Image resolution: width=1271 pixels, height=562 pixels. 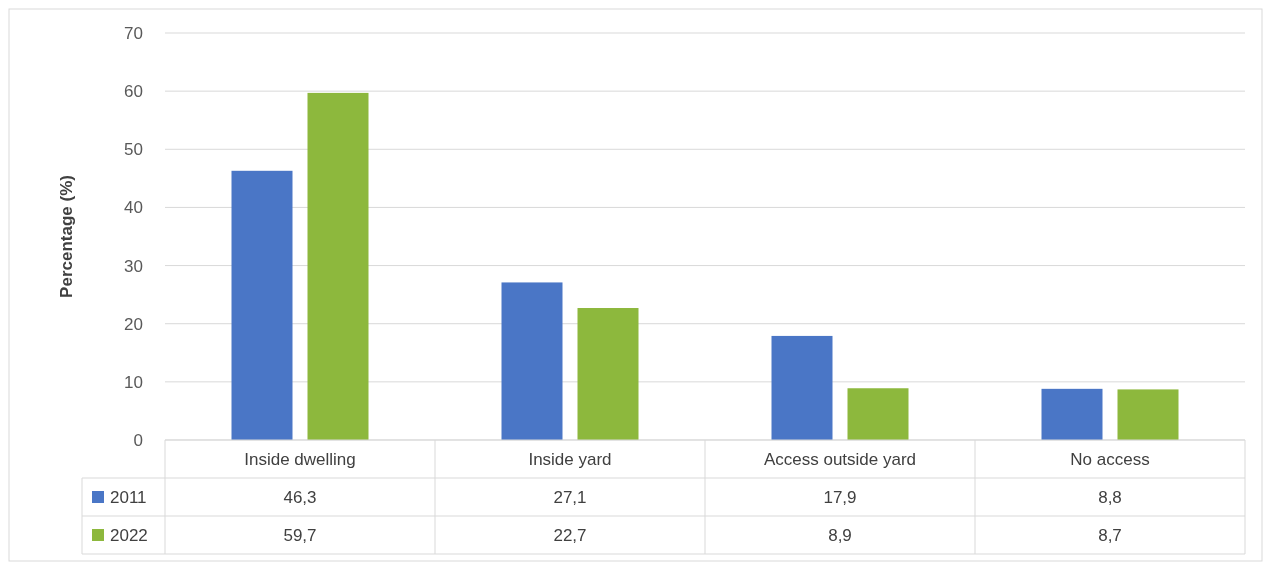 What do you see at coordinates (138, 440) in the screenshot?
I see `y-tick-label: 0` at bounding box center [138, 440].